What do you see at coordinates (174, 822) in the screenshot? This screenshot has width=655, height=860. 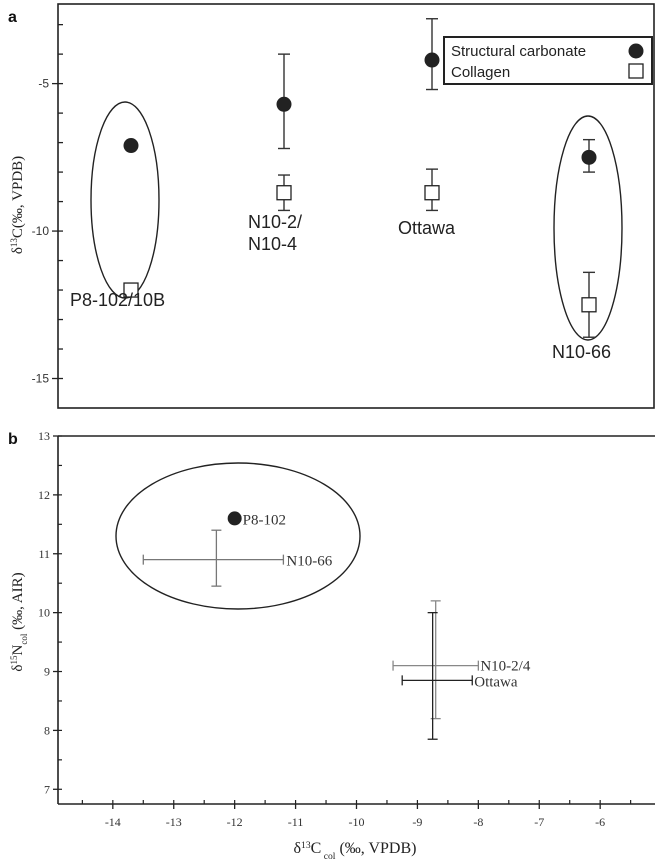 I see `x-tick-label: -13` at bounding box center [174, 822].